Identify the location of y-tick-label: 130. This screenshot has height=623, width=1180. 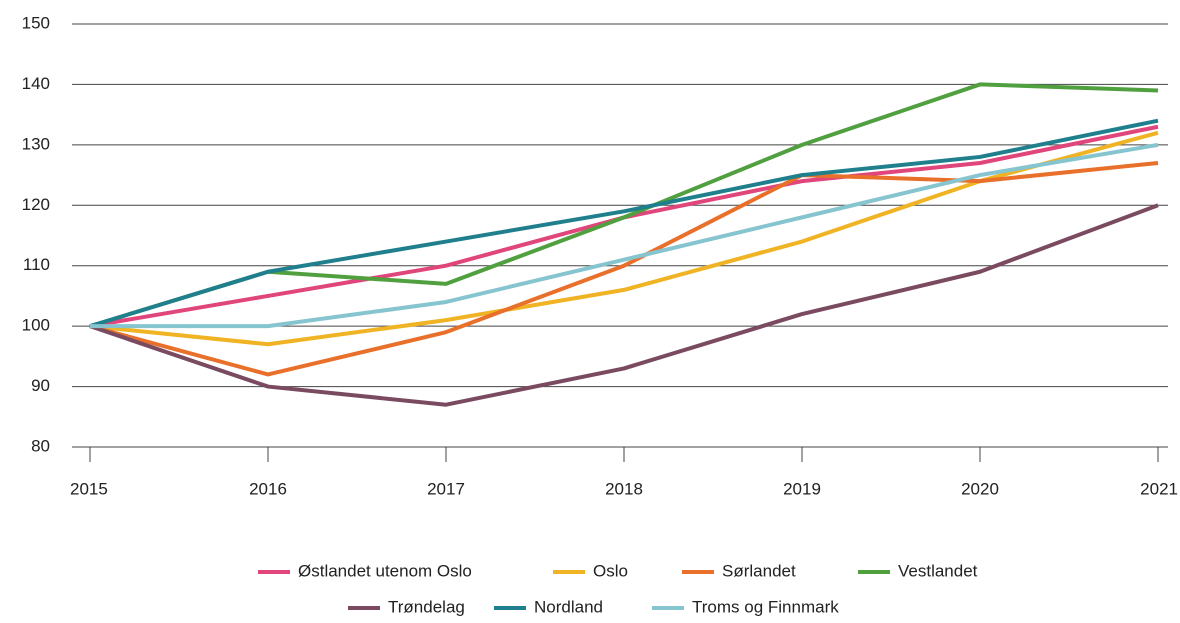
(36, 143).